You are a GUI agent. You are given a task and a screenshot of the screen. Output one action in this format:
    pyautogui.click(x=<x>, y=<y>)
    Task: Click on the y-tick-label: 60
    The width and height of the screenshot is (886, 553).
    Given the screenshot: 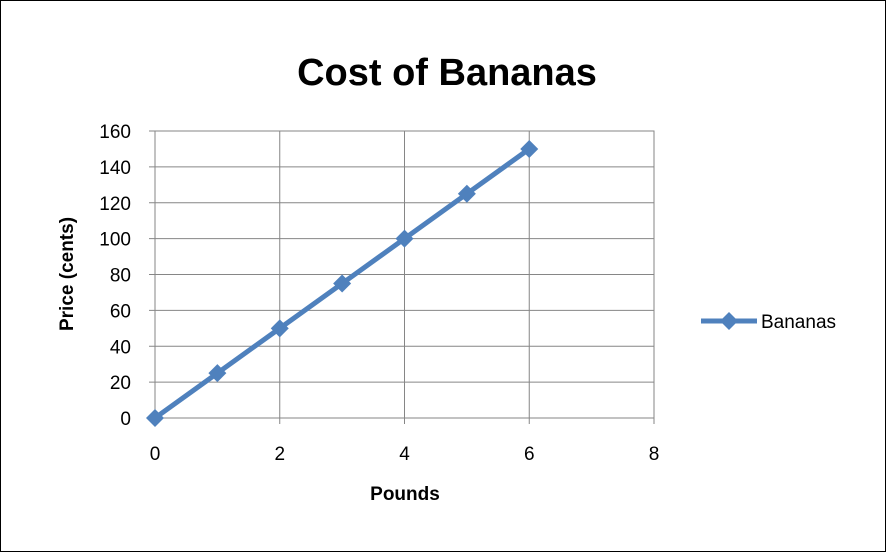 What is the action you would take?
    pyautogui.click(x=120, y=311)
    